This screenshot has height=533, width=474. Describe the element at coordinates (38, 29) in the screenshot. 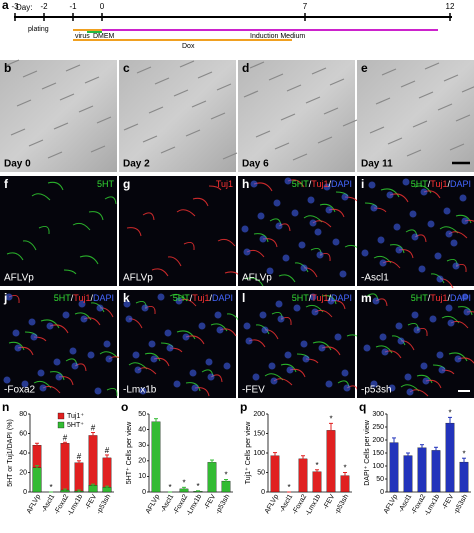

I see `stage-label: plating` at that location.